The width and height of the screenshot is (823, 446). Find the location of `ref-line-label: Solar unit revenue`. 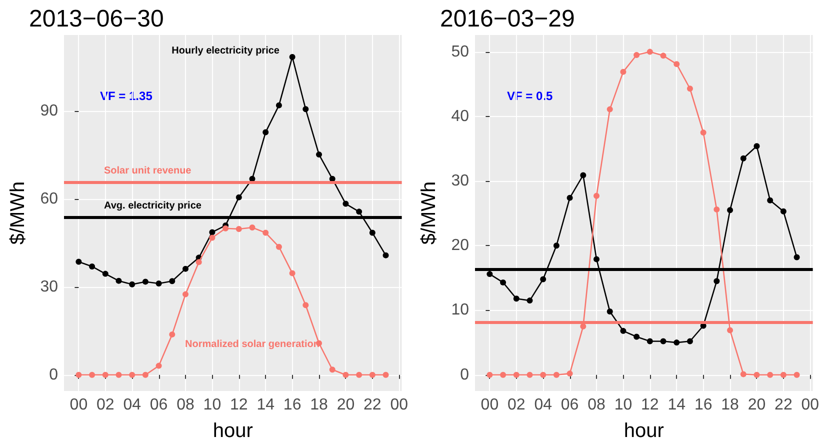

ref-line-label: Solar unit revenue is located at coordinates (148, 170).